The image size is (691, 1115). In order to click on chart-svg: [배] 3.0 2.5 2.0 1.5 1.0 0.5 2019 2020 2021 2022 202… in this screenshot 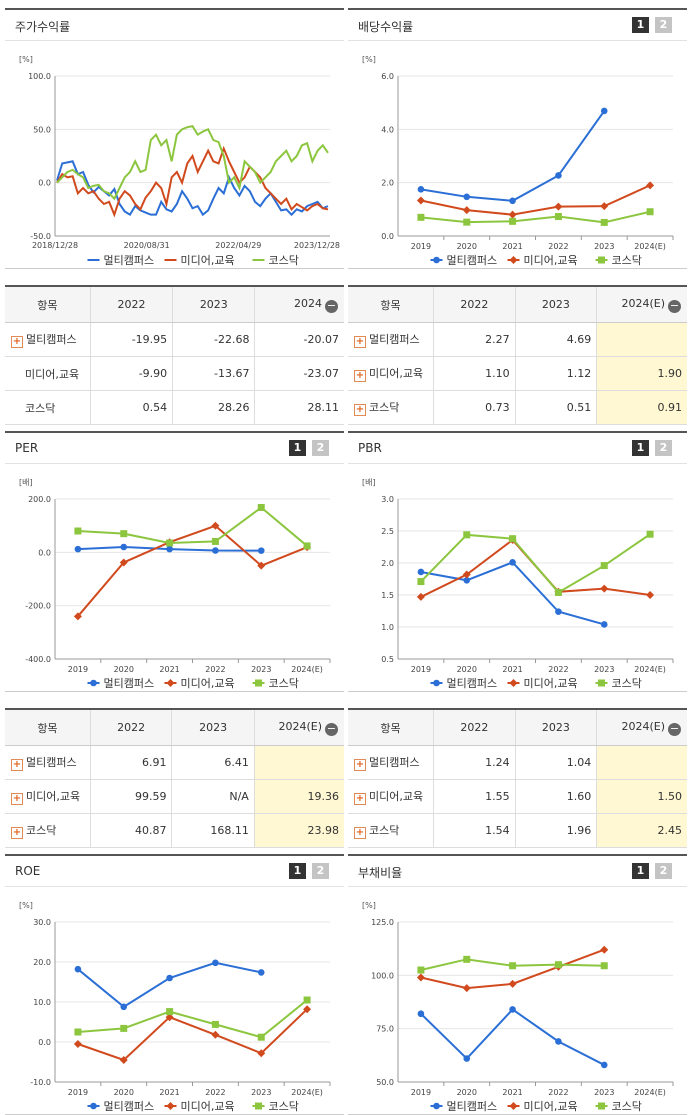, I will do `click(518, 584)`.